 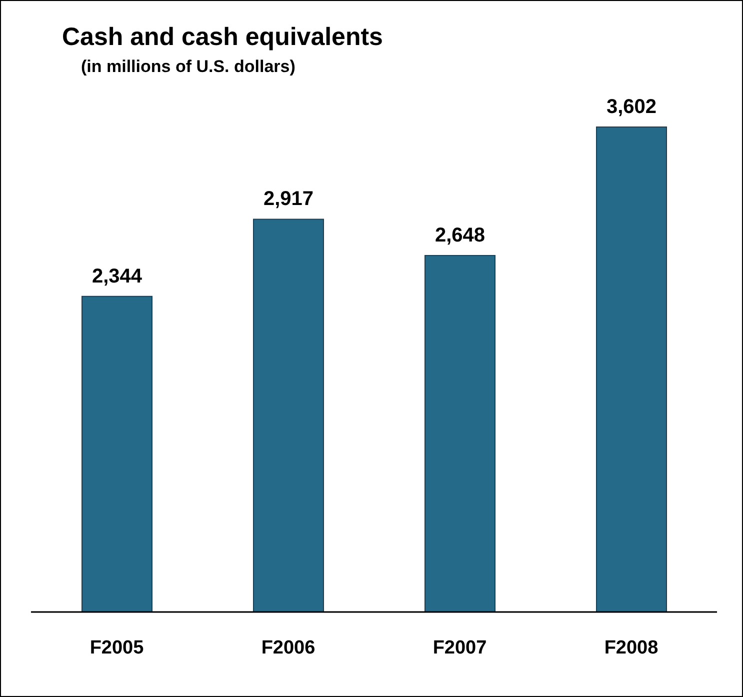 What do you see at coordinates (288, 647) in the screenshot?
I see `x-tick-label: F2006` at bounding box center [288, 647].